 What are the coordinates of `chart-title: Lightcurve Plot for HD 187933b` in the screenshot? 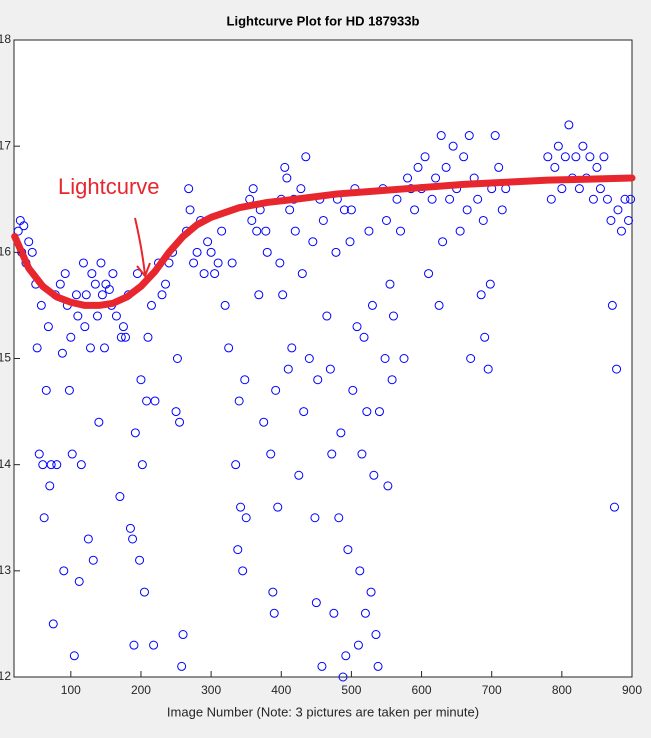 It's located at (323, 20).